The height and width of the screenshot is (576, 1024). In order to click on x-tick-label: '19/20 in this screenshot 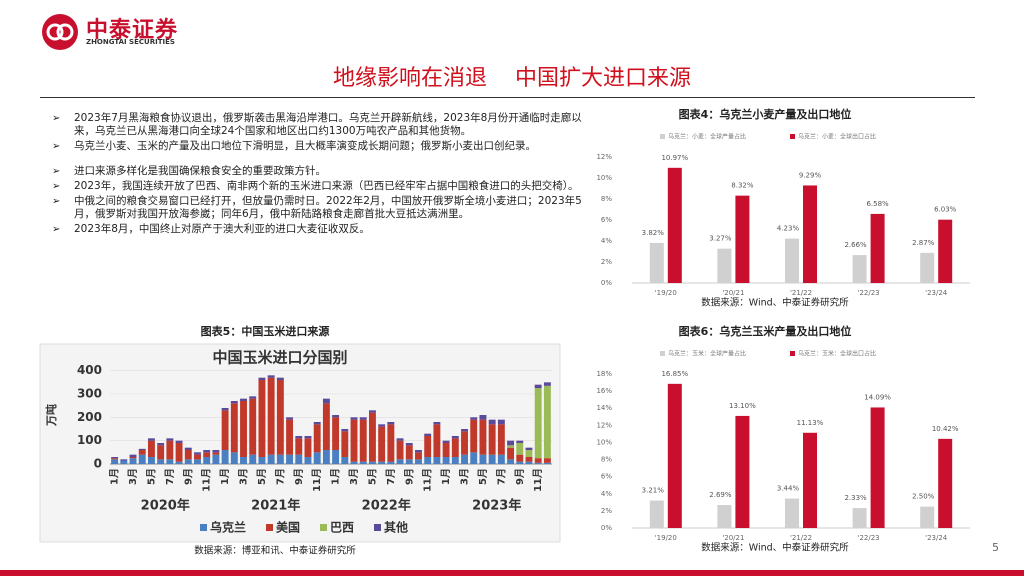, I will do `click(666, 538)`.